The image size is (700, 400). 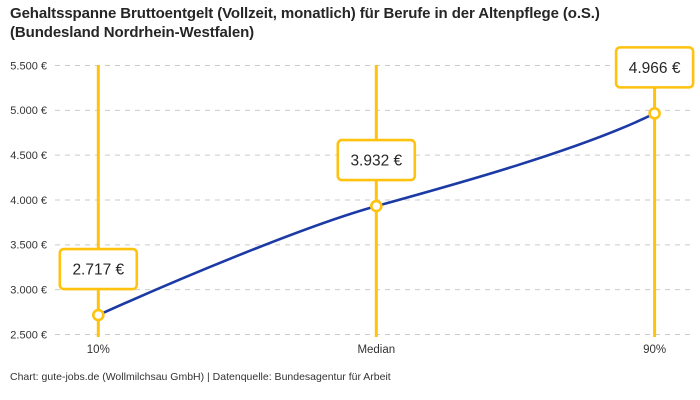 I want to click on y-axis-tick-label: 4.000 €, so click(x=28, y=201).